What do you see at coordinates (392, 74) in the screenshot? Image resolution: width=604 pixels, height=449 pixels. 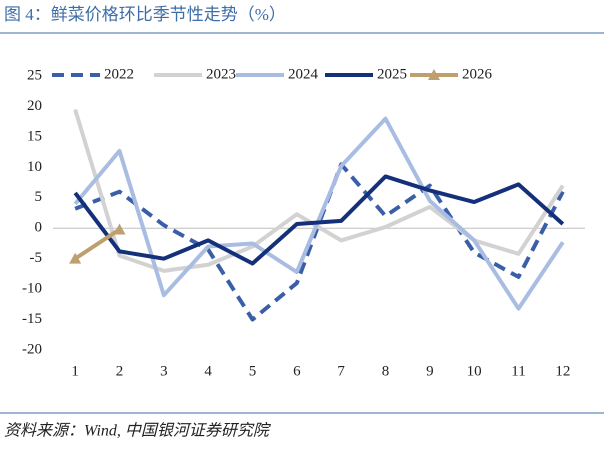 I see `legend-label: 2025` at bounding box center [392, 74].